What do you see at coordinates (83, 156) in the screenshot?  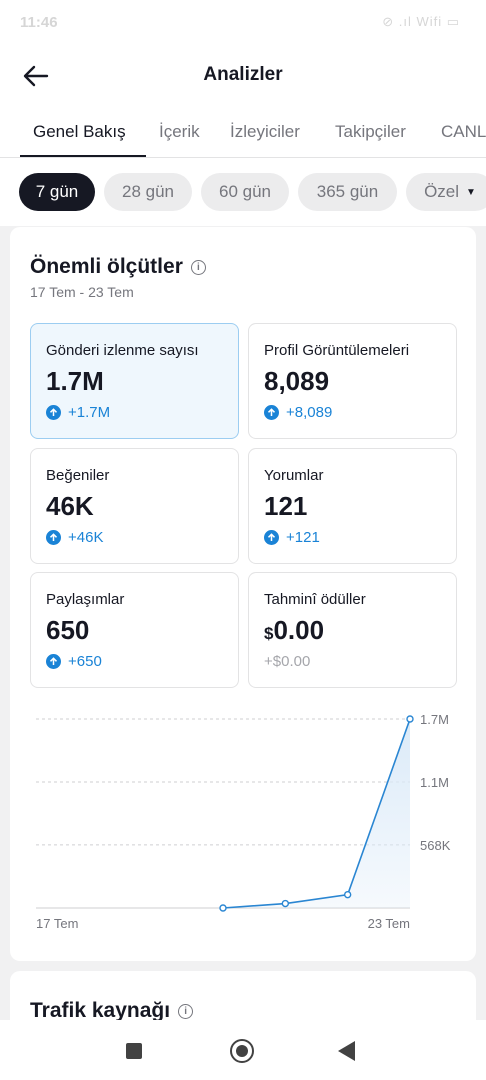 I see `active-tab-indicator` at bounding box center [83, 156].